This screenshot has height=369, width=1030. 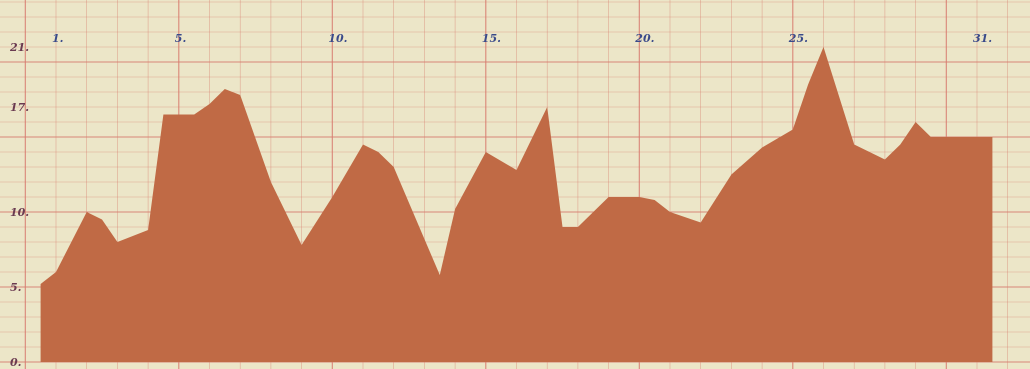 What do you see at coordinates (58, 38) in the screenshot?
I see `x-tick-label: 1.` at bounding box center [58, 38].